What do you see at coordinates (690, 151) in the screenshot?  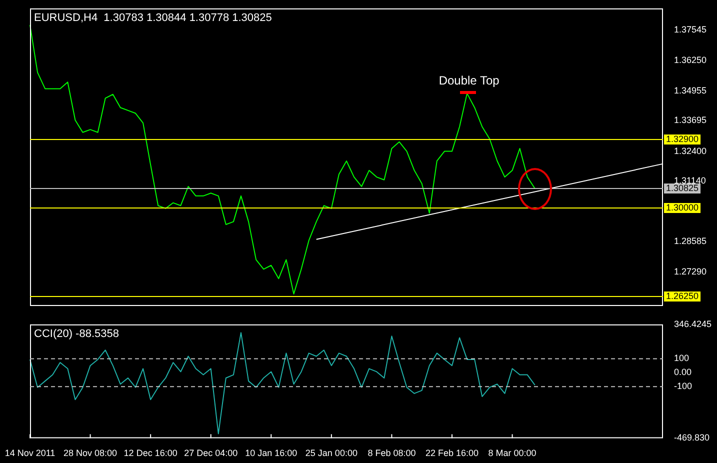 I see `y-tick-label: 1.32400` at bounding box center [690, 151].